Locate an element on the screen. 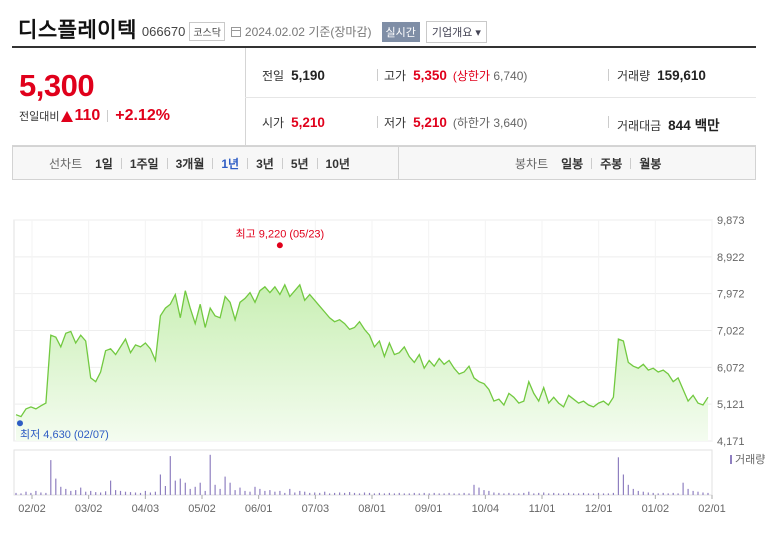  company-overview-button: 기업개요 ▾ is located at coordinates (456, 31).